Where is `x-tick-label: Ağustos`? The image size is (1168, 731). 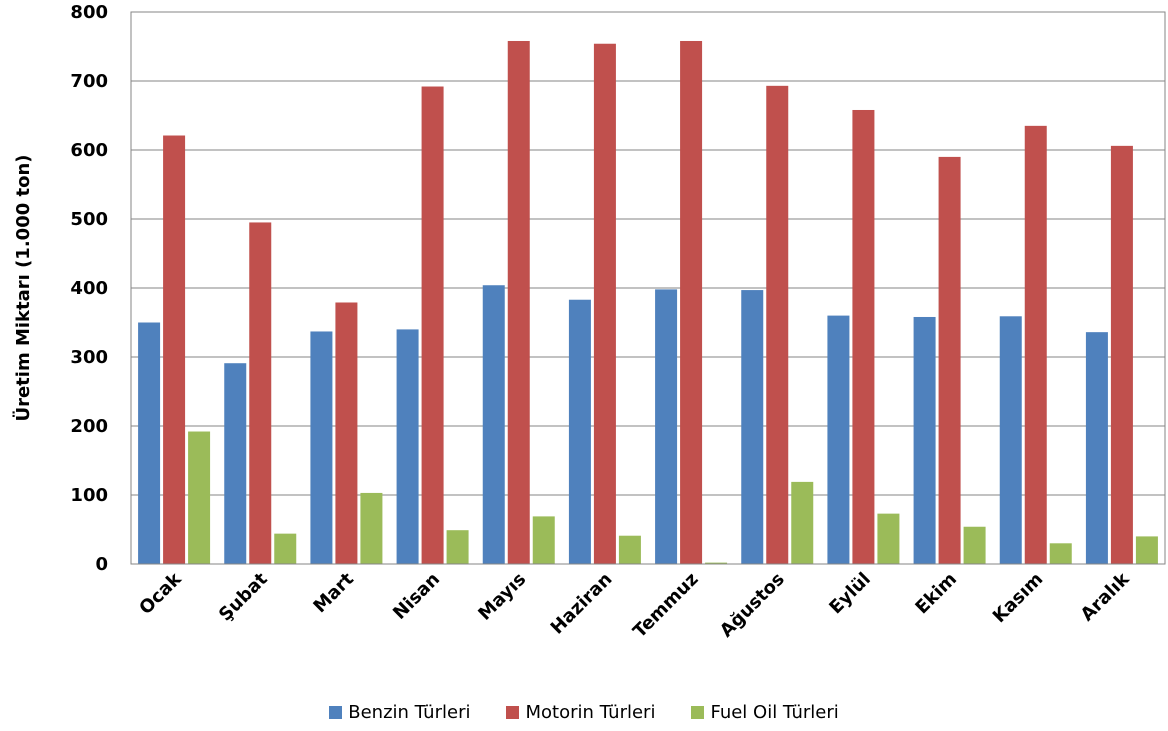
x-tick-label: Ağustos is located at coordinates (752, 605).